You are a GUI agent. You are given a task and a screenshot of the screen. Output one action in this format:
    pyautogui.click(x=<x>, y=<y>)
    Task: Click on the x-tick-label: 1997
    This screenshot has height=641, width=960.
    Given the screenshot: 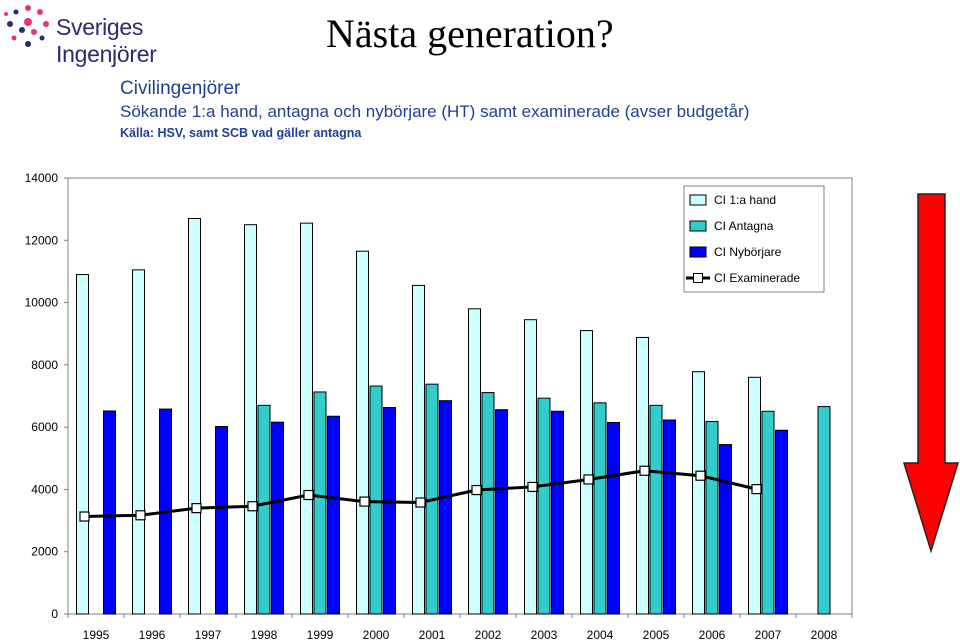 What is the action you would take?
    pyautogui.click(x=208, y=634)
    